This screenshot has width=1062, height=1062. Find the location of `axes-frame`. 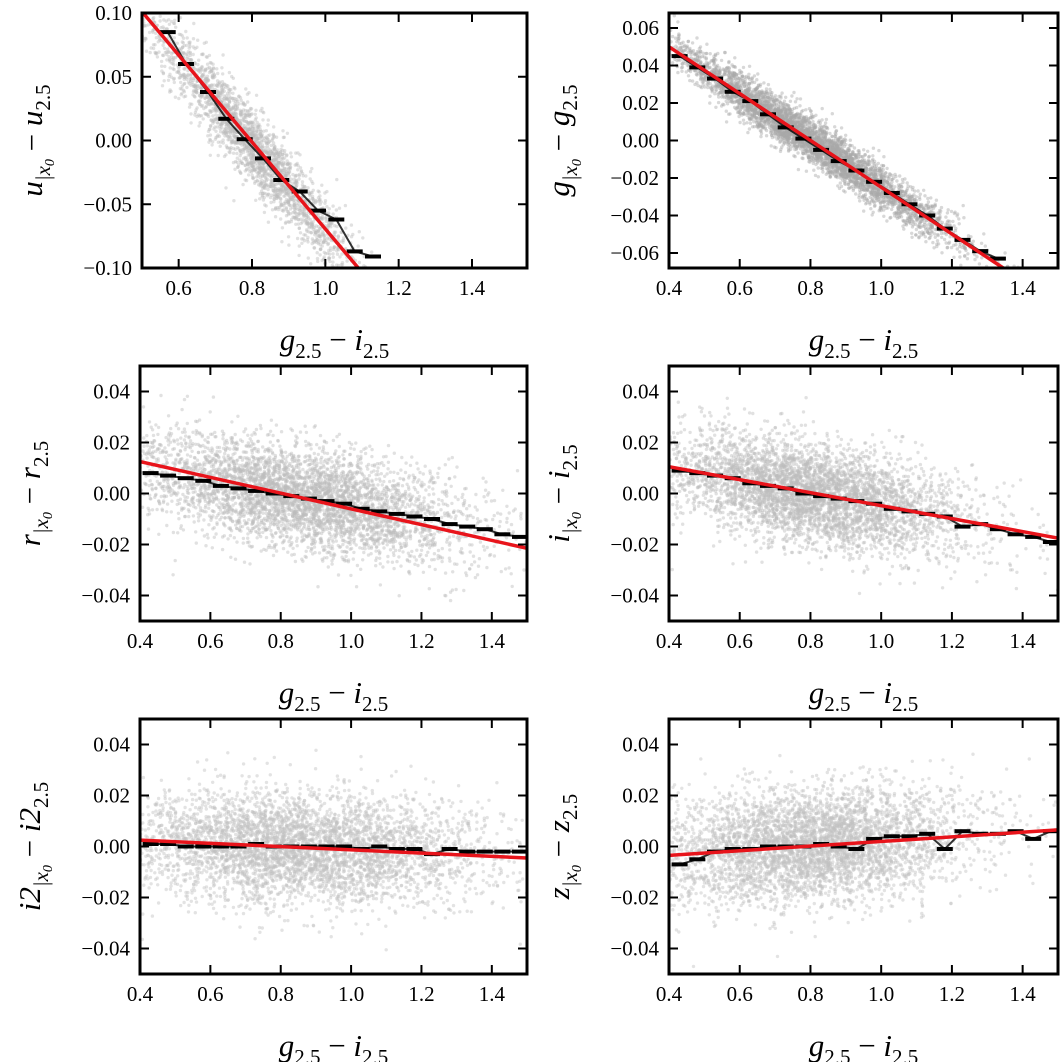

axes-frame is located at coordinates (334, 140).